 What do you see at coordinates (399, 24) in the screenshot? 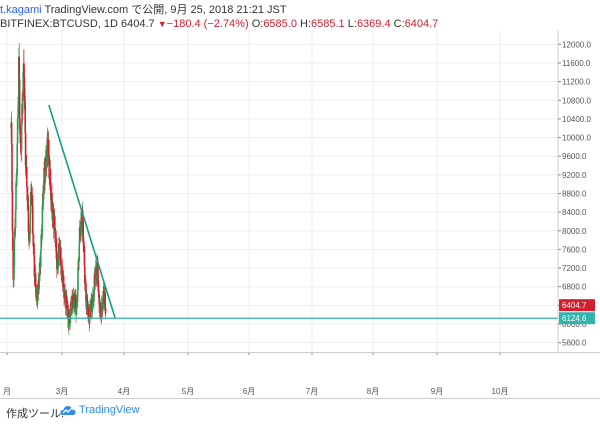
I see `close-label: C:` at bounding box center [399, 24].